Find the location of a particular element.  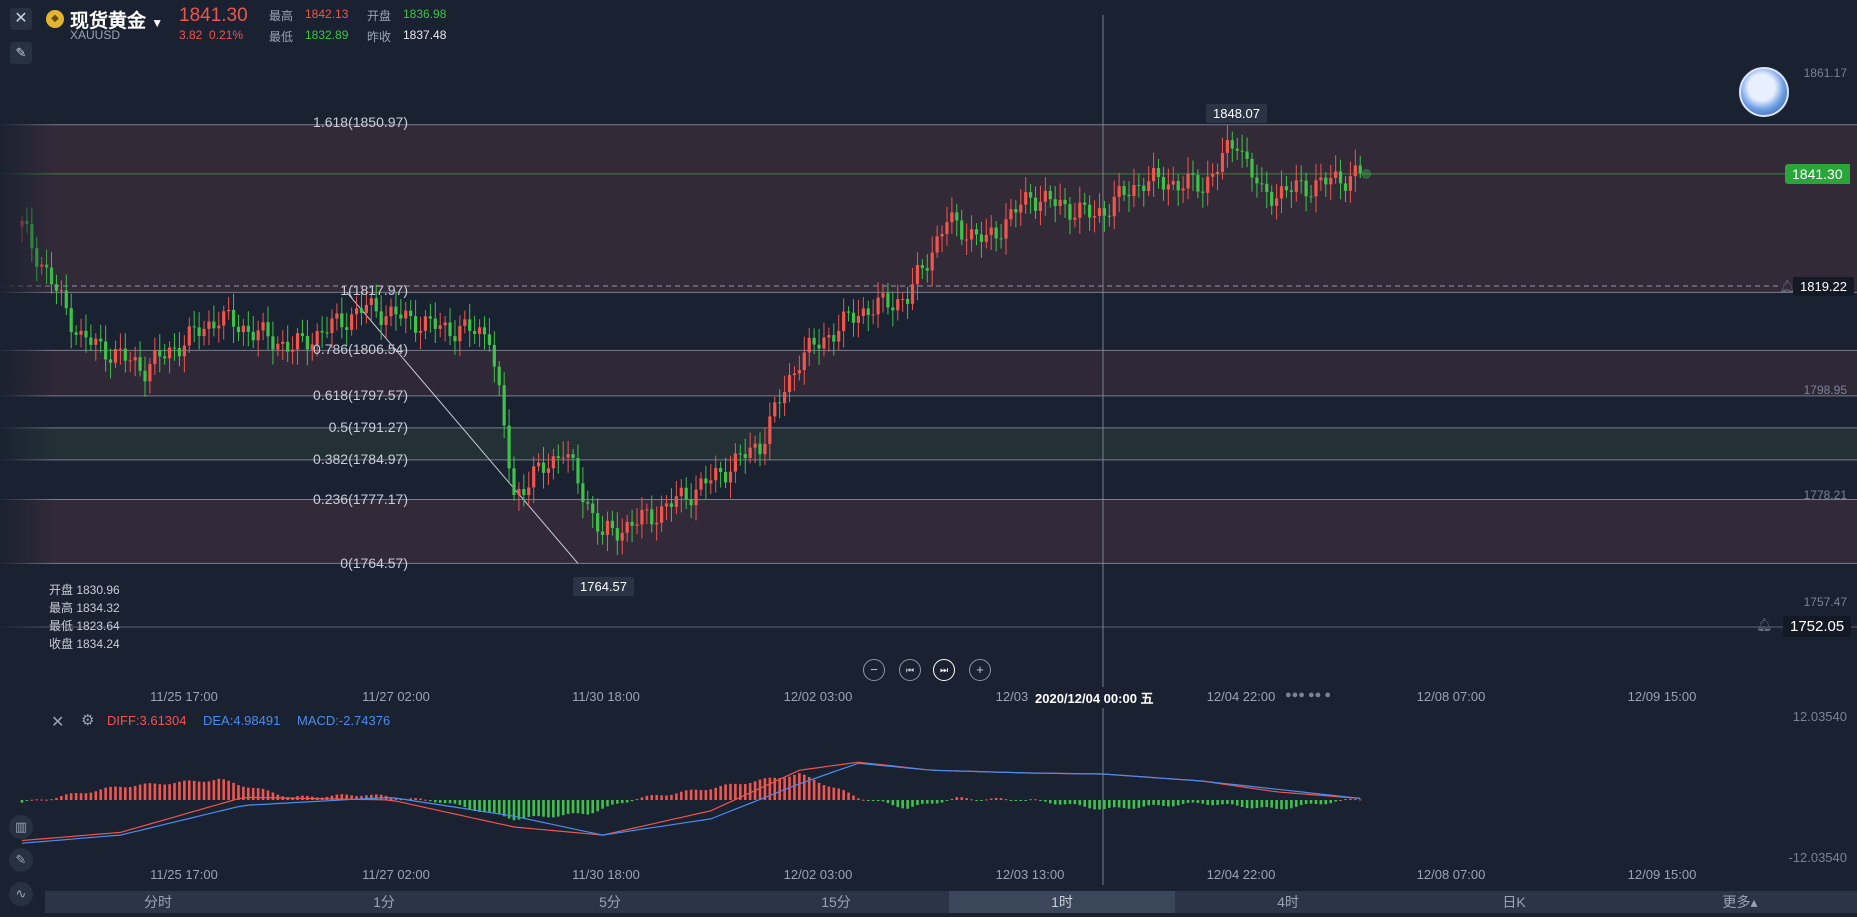

tab-timeshare: 分时 is located at coordinates (158, 902).